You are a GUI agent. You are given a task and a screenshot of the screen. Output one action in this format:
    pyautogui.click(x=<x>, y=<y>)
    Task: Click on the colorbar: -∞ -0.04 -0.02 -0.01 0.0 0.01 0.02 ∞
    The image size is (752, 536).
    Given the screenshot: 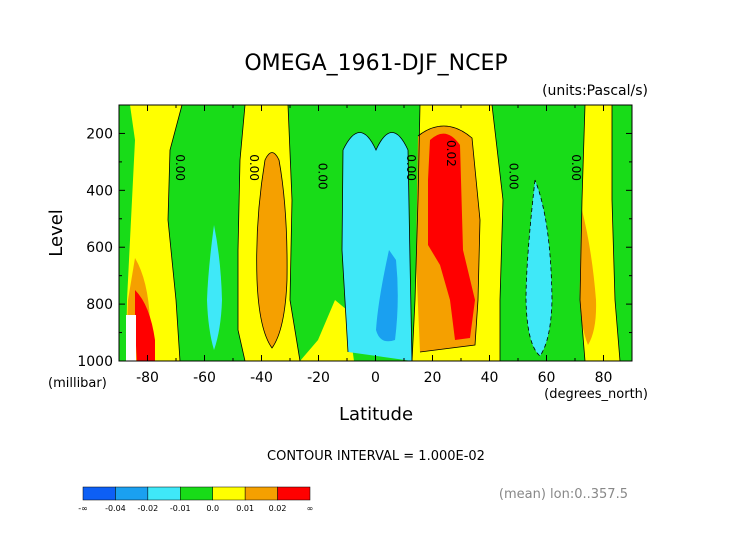 What is the action you would take?
    pyautogui.click(x=196, y=499)
    